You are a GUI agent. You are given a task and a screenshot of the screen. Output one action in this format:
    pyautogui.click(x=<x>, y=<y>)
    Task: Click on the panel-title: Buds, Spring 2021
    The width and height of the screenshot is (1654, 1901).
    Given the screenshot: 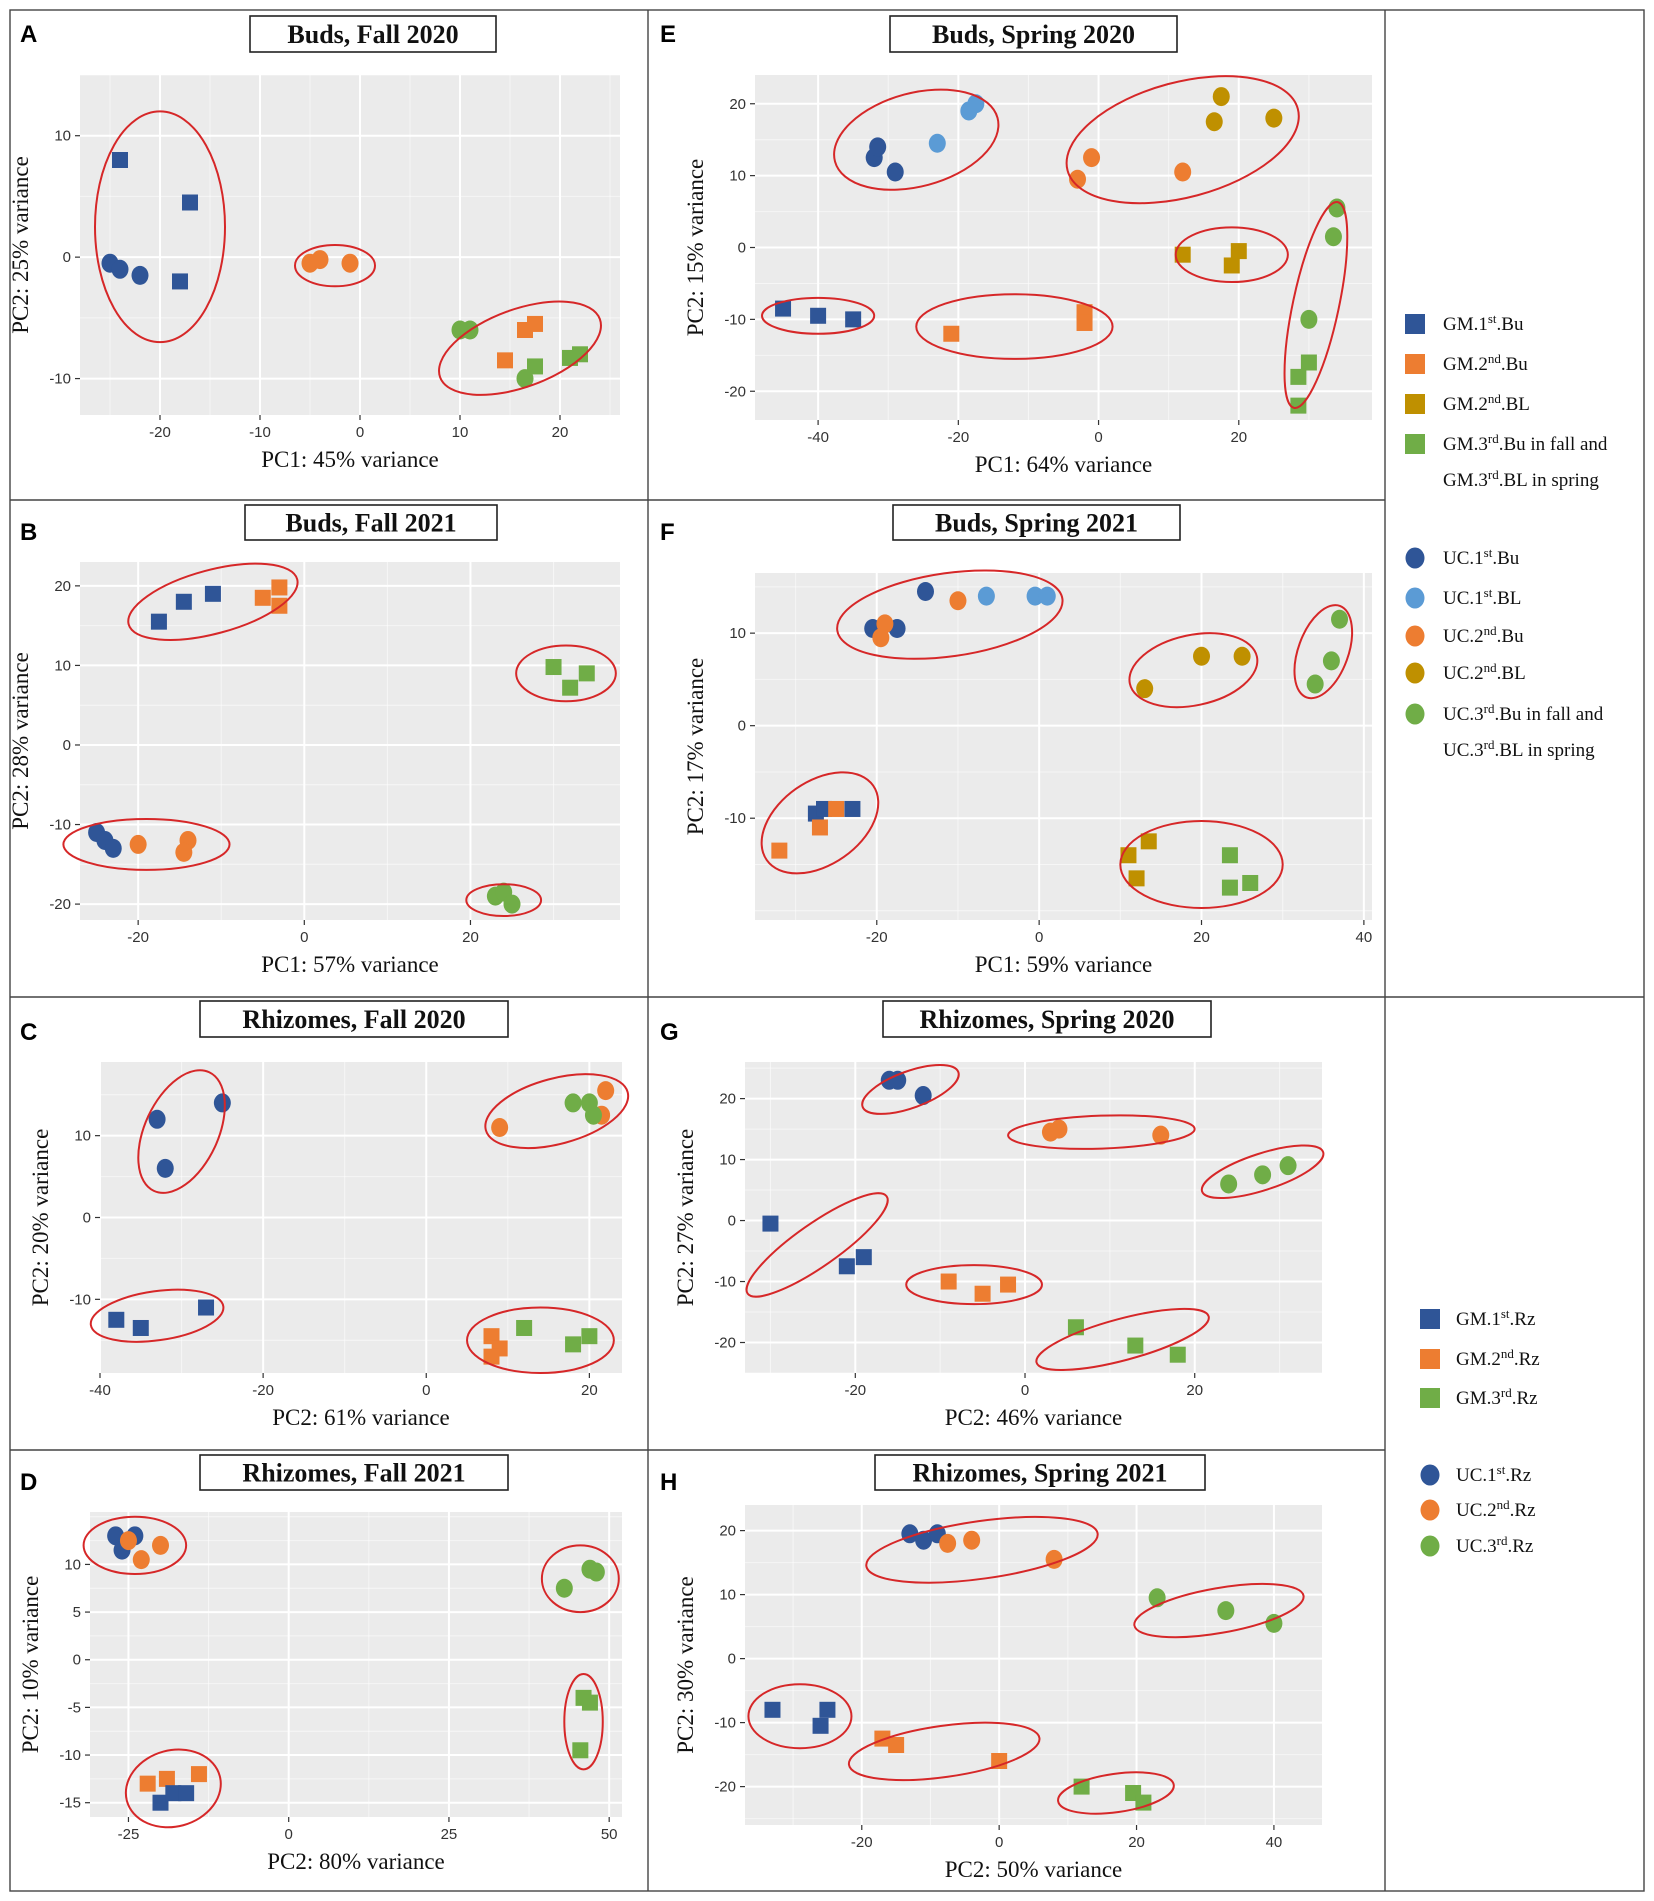 What is the action you would take?
    pyautogui.click(x=1036, y=523)
    